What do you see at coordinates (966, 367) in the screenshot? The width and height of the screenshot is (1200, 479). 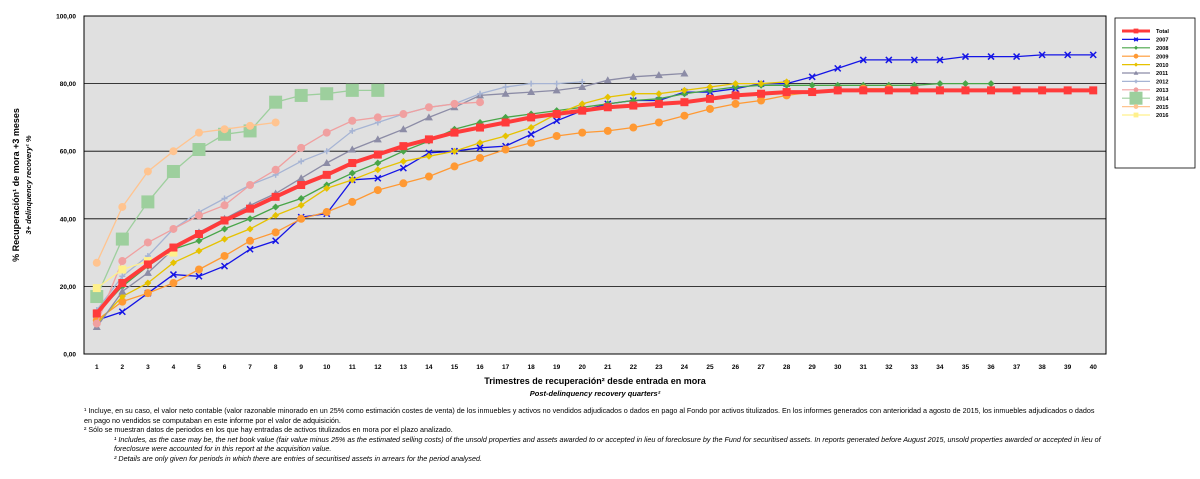 I see `x-tick-label: 35` at bounding box center [966, 367].